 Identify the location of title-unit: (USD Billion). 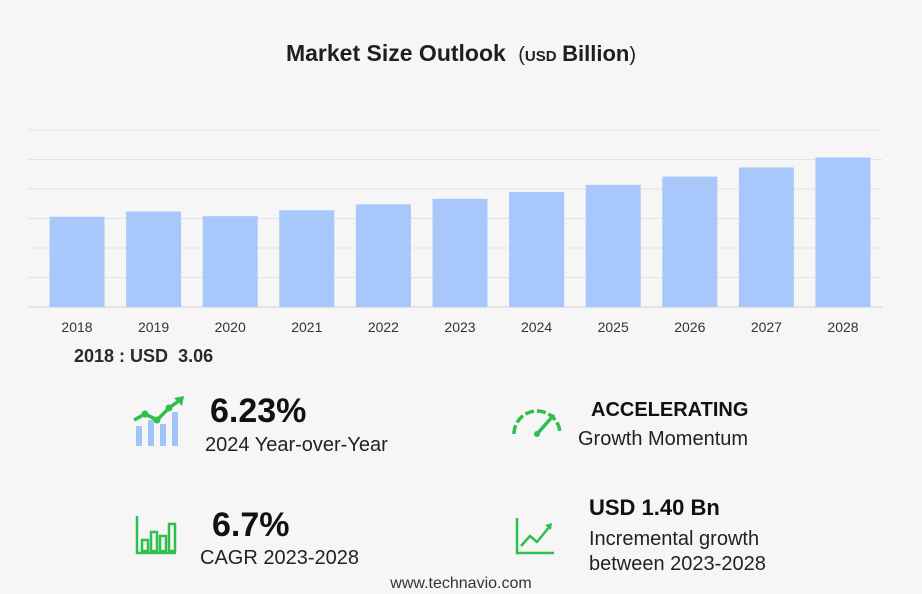
(577, 53).